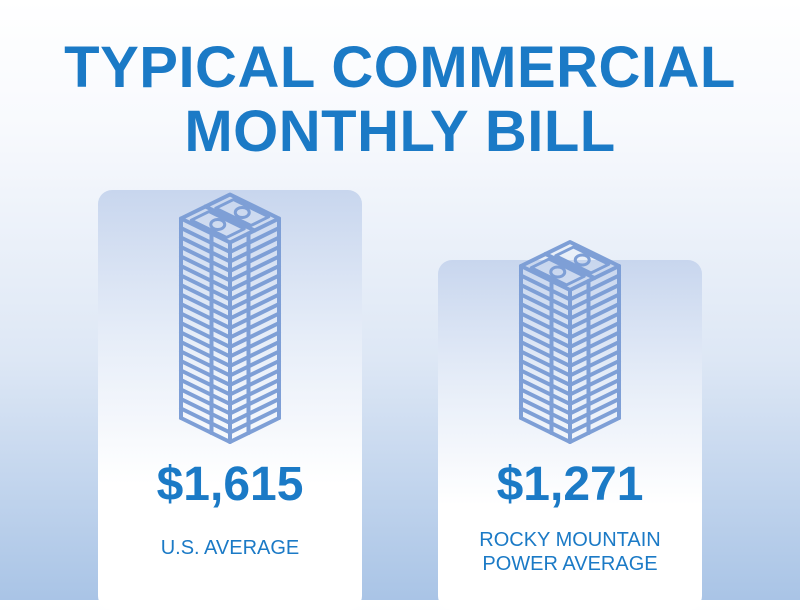 This screenshot has height=610, width=800. I want to click on category-label-line: POWER AVERAGE, so click(570, 564).